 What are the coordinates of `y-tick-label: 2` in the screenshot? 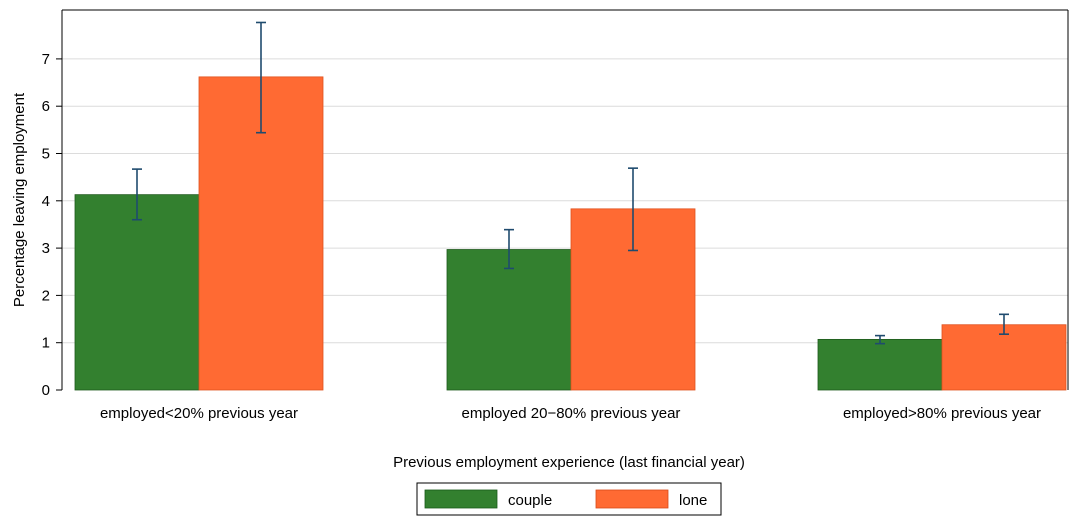 It's located at (46, 295).